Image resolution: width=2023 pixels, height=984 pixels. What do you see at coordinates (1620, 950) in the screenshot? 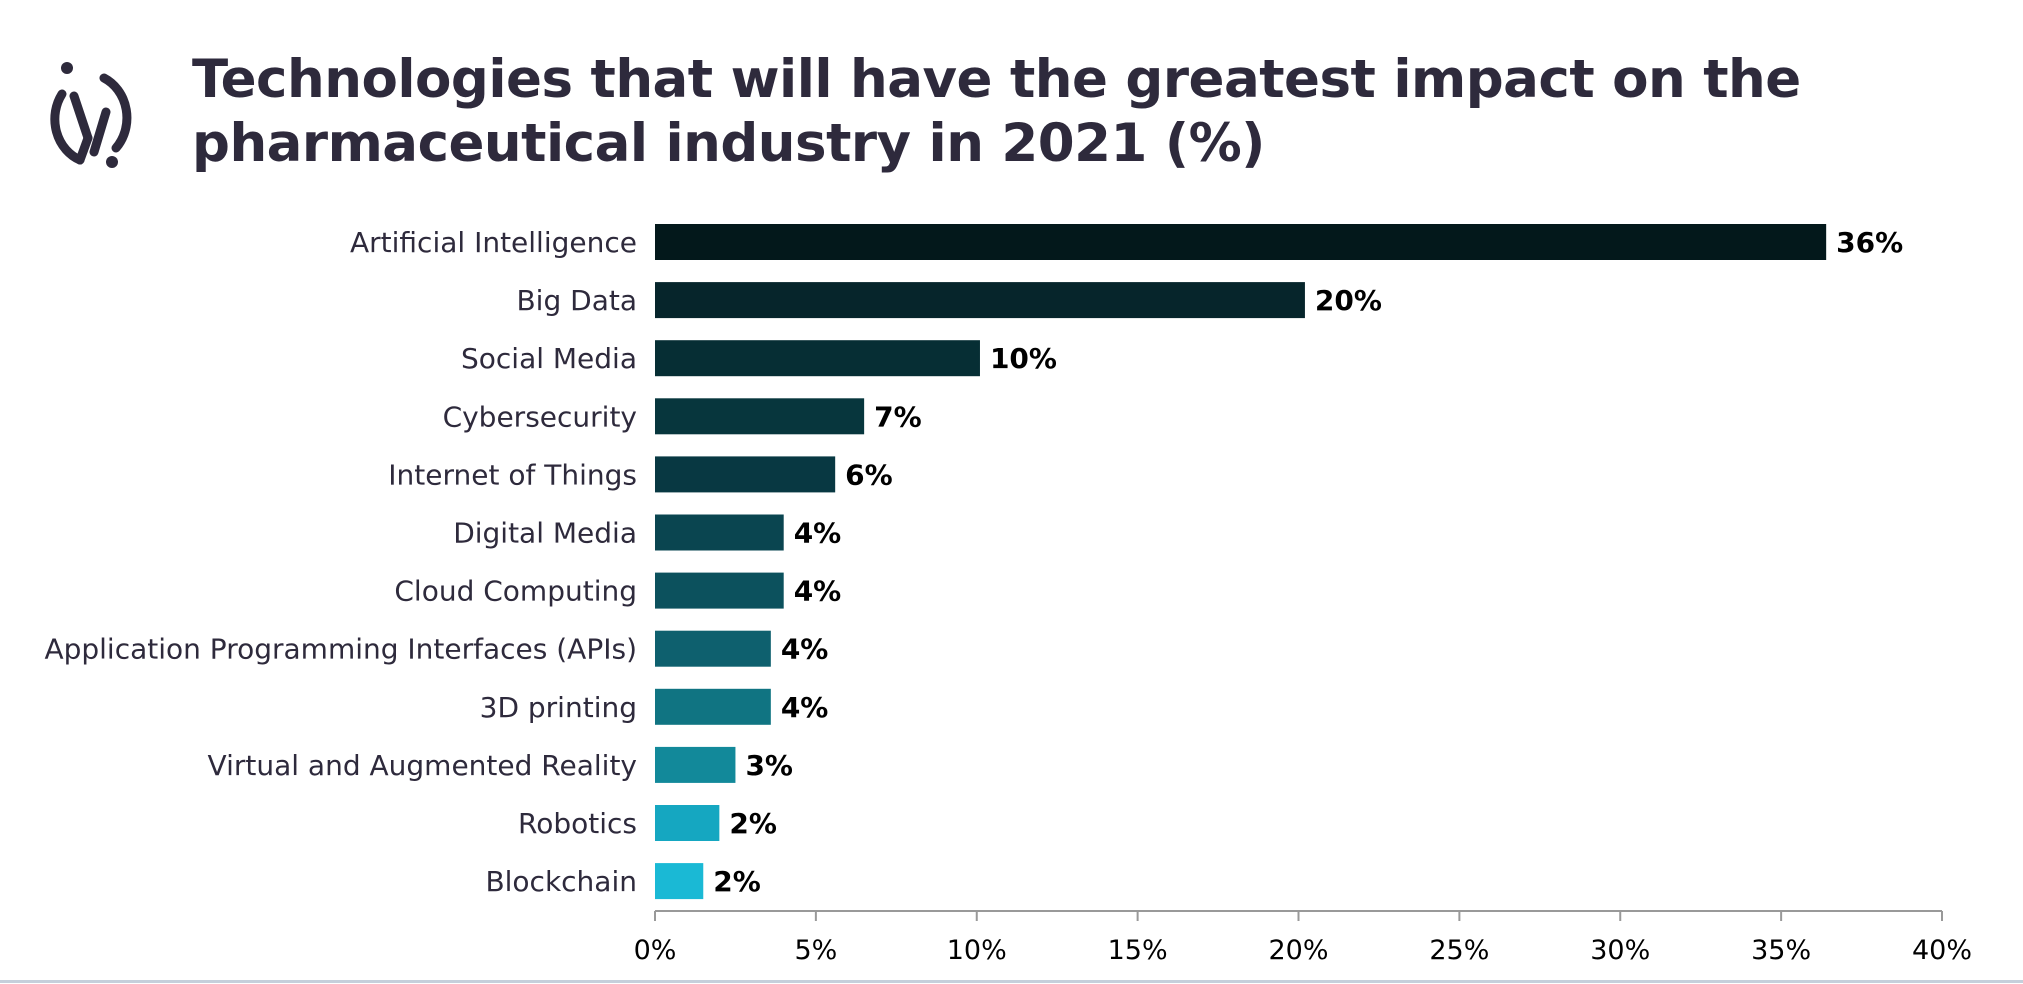
I see `x-tick-label: 30%` at bounding box center [1620, 950].